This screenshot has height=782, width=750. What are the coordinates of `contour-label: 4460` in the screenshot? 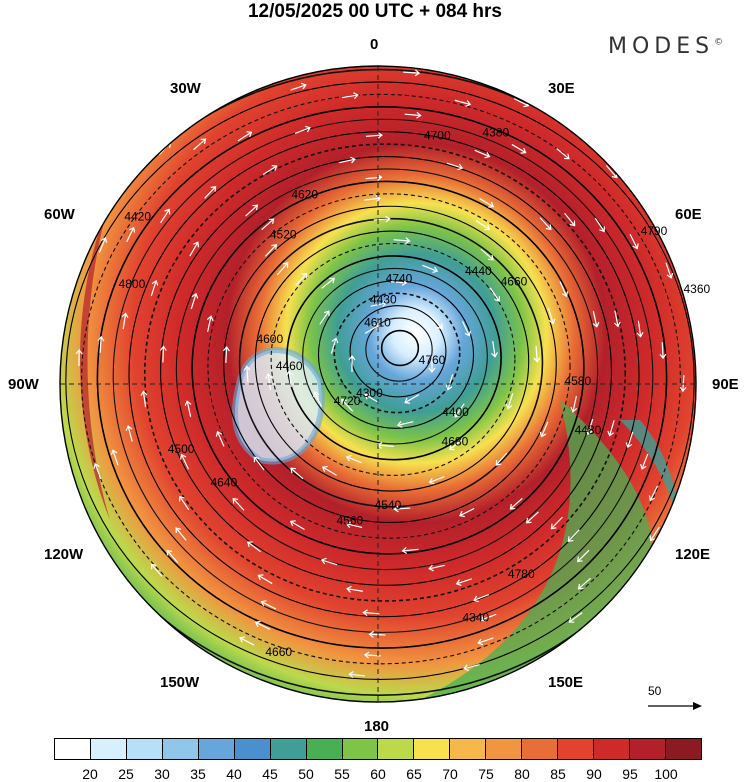 It's located at (289, 366).